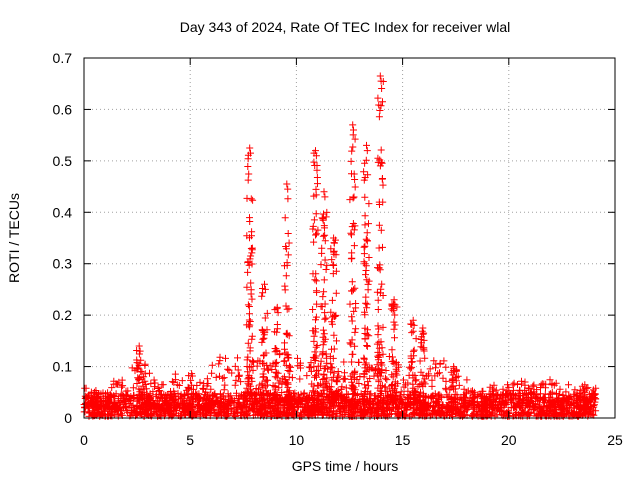 The height and width of the screenshot is (480, 640). I want to click on y-tick-label: 0.1, so click(63, 367).